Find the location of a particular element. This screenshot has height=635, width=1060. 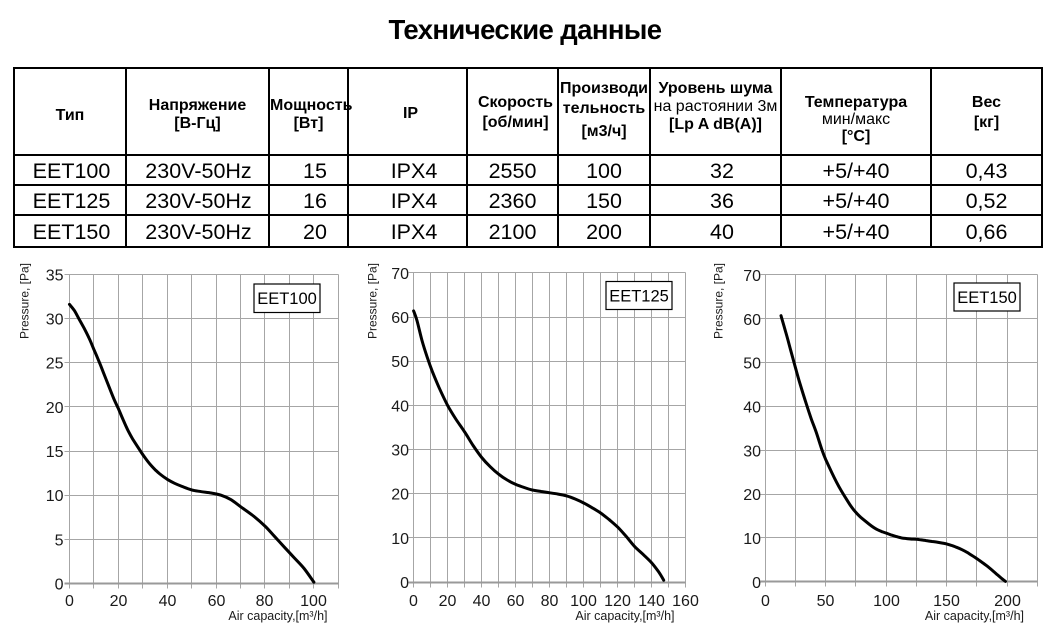

svg-text: EET100 is located at coordinates (287, 299).